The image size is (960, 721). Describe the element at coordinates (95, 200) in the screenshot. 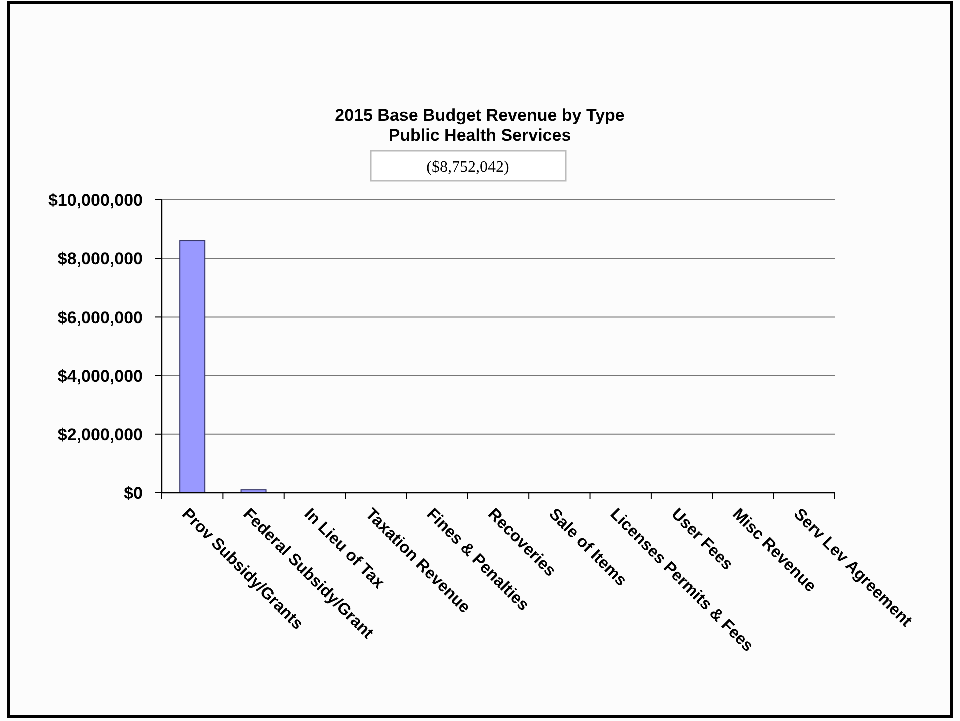

I see `y-tick-label: $10,000,000` at that location.